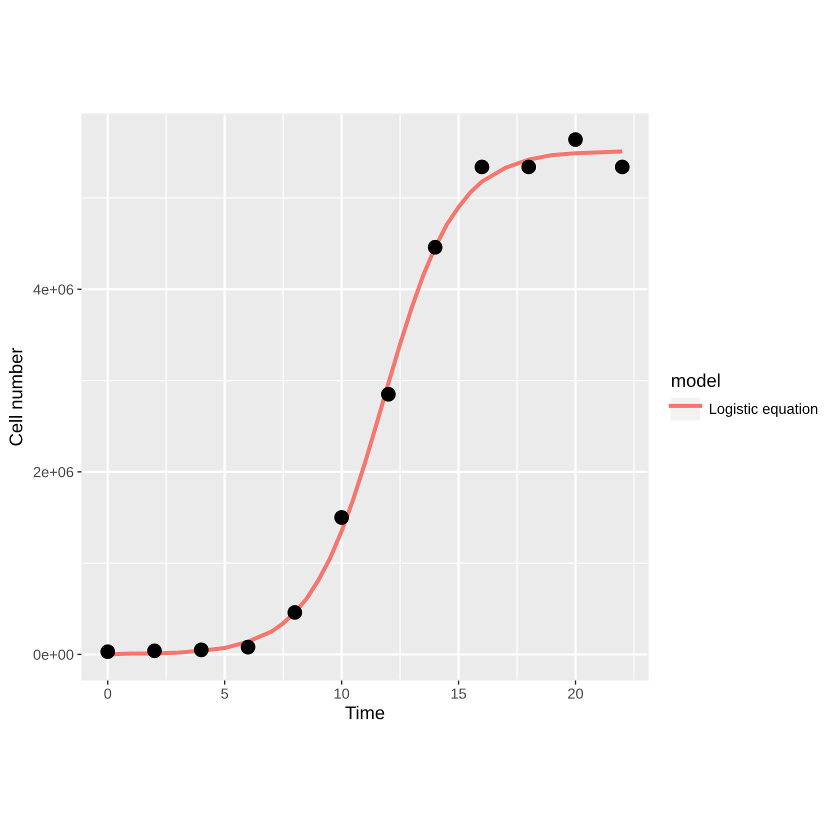  Describe the element at coordinates (576, 693) in the screenshot. I see `x-tick-label: 20` at that location.